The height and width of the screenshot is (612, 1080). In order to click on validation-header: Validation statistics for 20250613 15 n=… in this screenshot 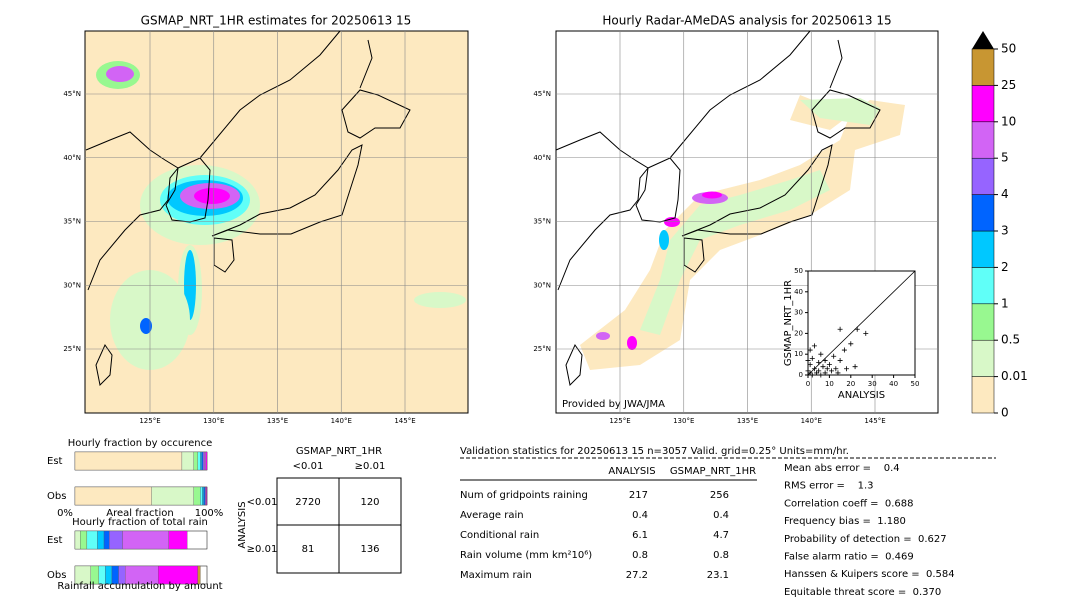, I will do `click(654, 451)`.